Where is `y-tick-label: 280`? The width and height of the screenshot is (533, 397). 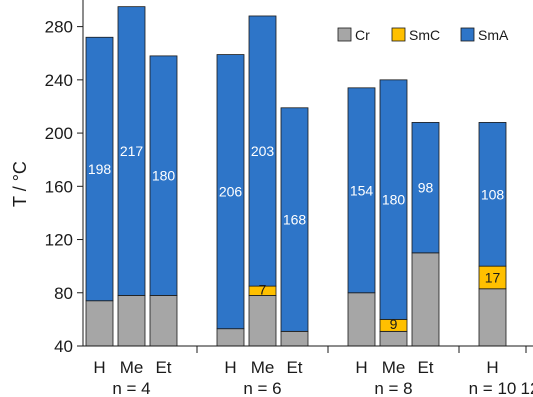
y-tick-label: 280 is located at coordinates (59, 27).